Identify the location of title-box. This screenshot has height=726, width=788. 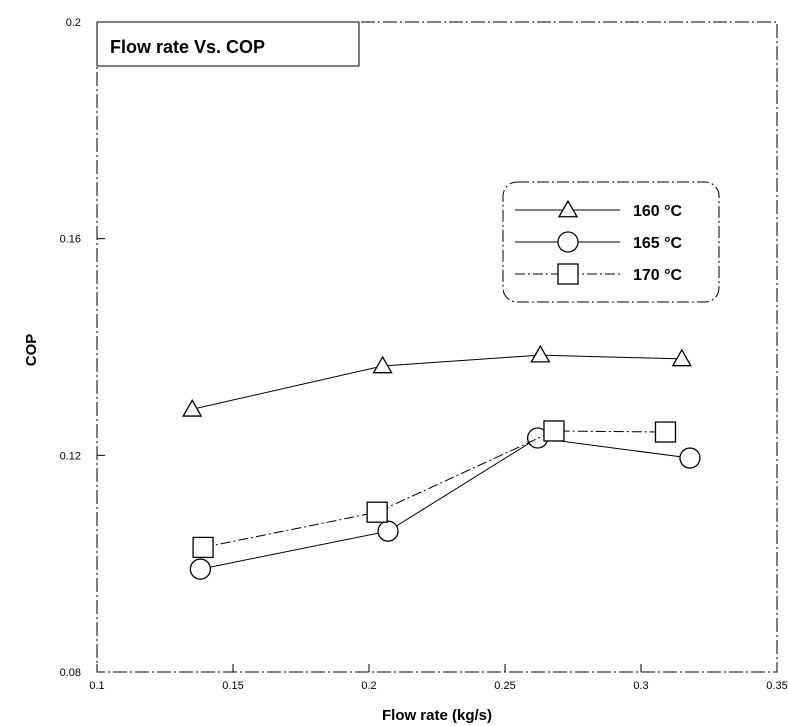
(228, 44).